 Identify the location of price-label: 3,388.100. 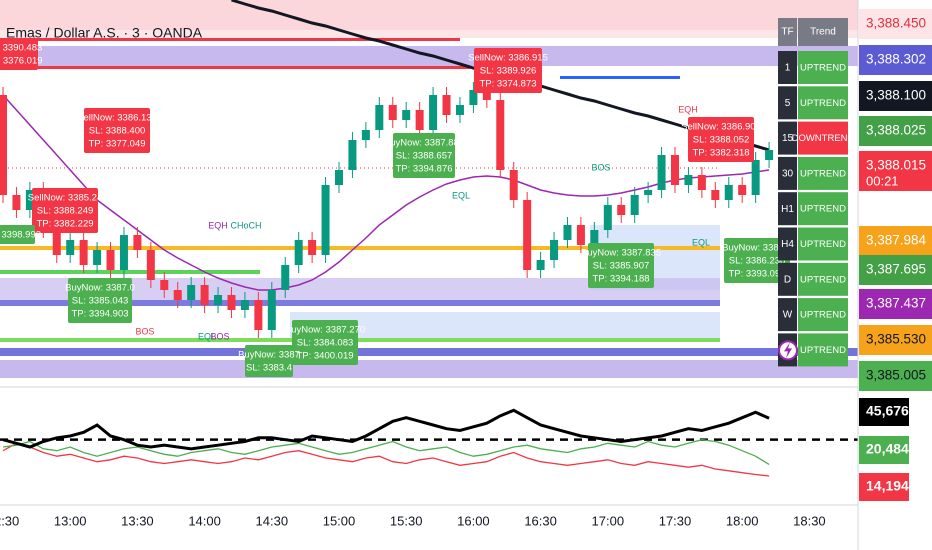
(896, 95).